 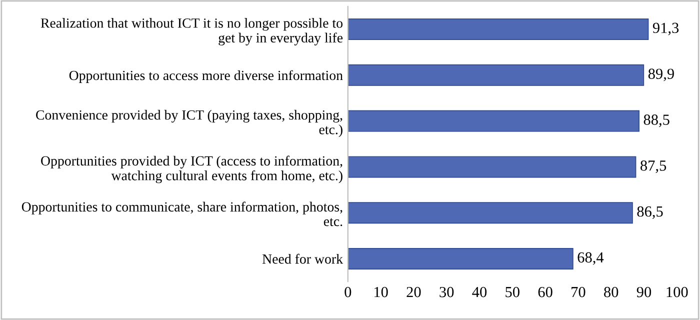 What do you see at coordinates (348, 292) in the screenshot?
I see `x-tick-label: 0` at bounding box center [348, 292].